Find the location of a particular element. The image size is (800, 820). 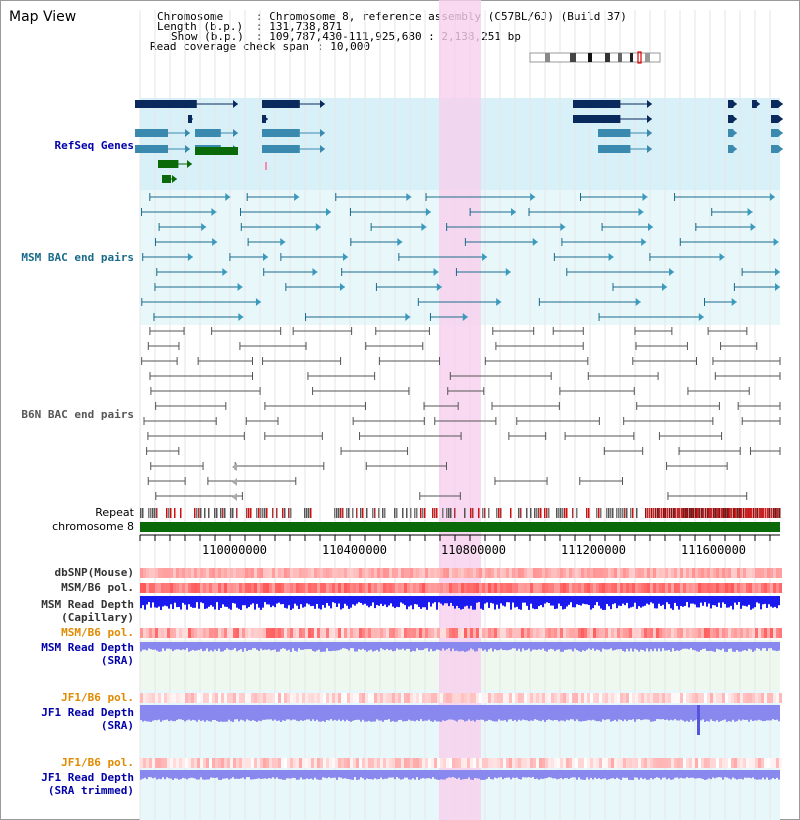

track-label-b6n-bac: B6N BAC end pairs is located at coordinates (77, 414).